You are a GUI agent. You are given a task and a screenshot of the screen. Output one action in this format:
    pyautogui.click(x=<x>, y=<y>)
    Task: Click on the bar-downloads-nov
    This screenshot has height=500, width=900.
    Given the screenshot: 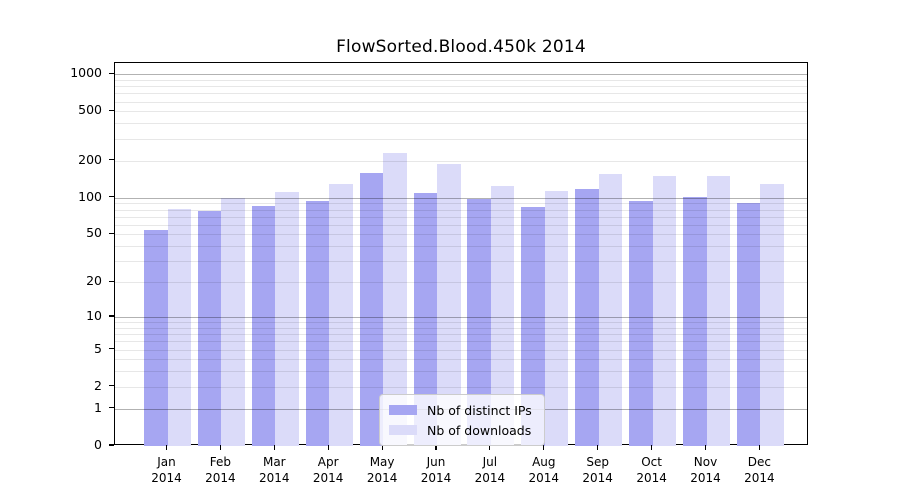 What is the action you would take?
    pyautogui.click(x=718, y=310)
    